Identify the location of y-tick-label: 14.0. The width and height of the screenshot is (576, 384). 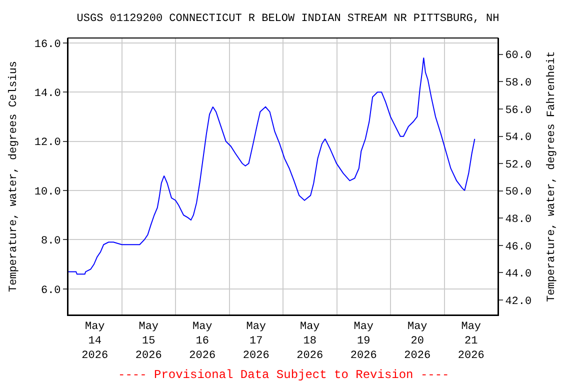
(47, 94).